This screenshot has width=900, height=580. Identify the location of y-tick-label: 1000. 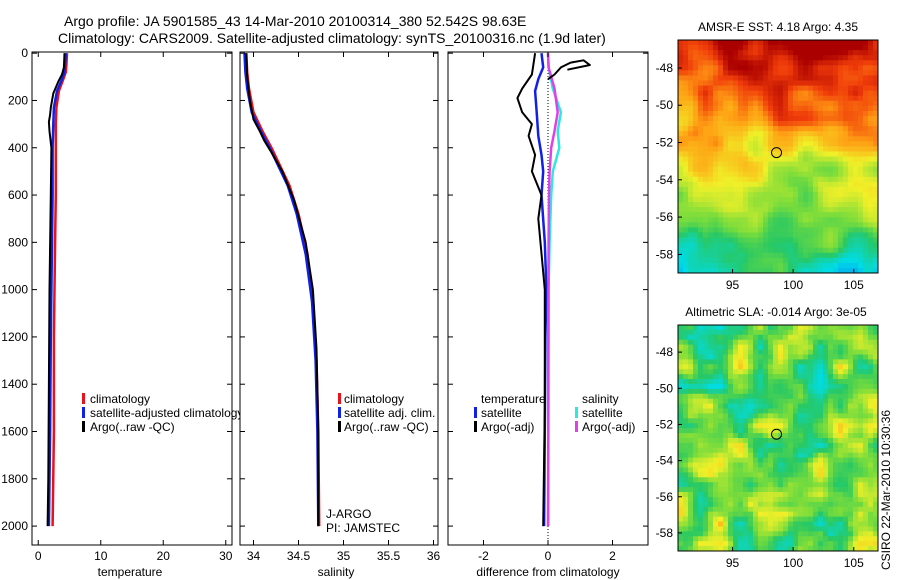
(14, 290).